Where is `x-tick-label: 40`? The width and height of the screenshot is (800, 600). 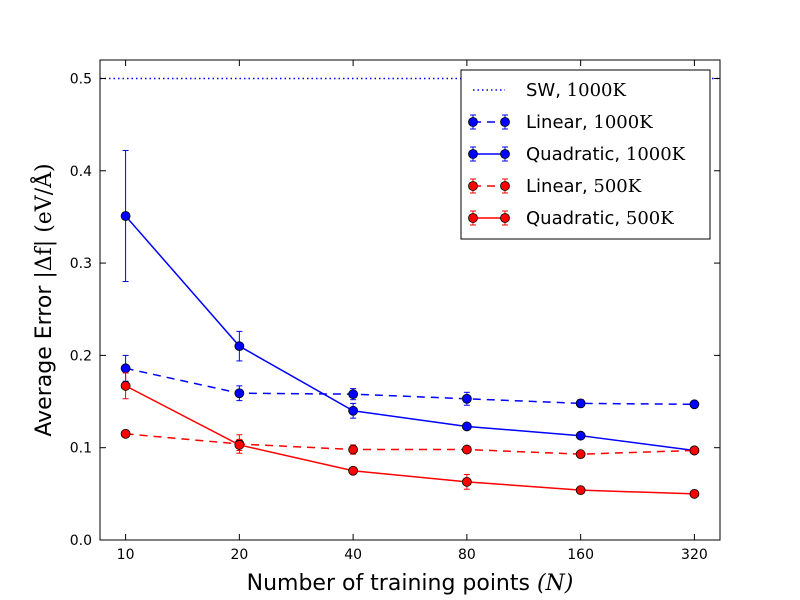 x-tick-label: 40 is located at coordinates (353, 555).